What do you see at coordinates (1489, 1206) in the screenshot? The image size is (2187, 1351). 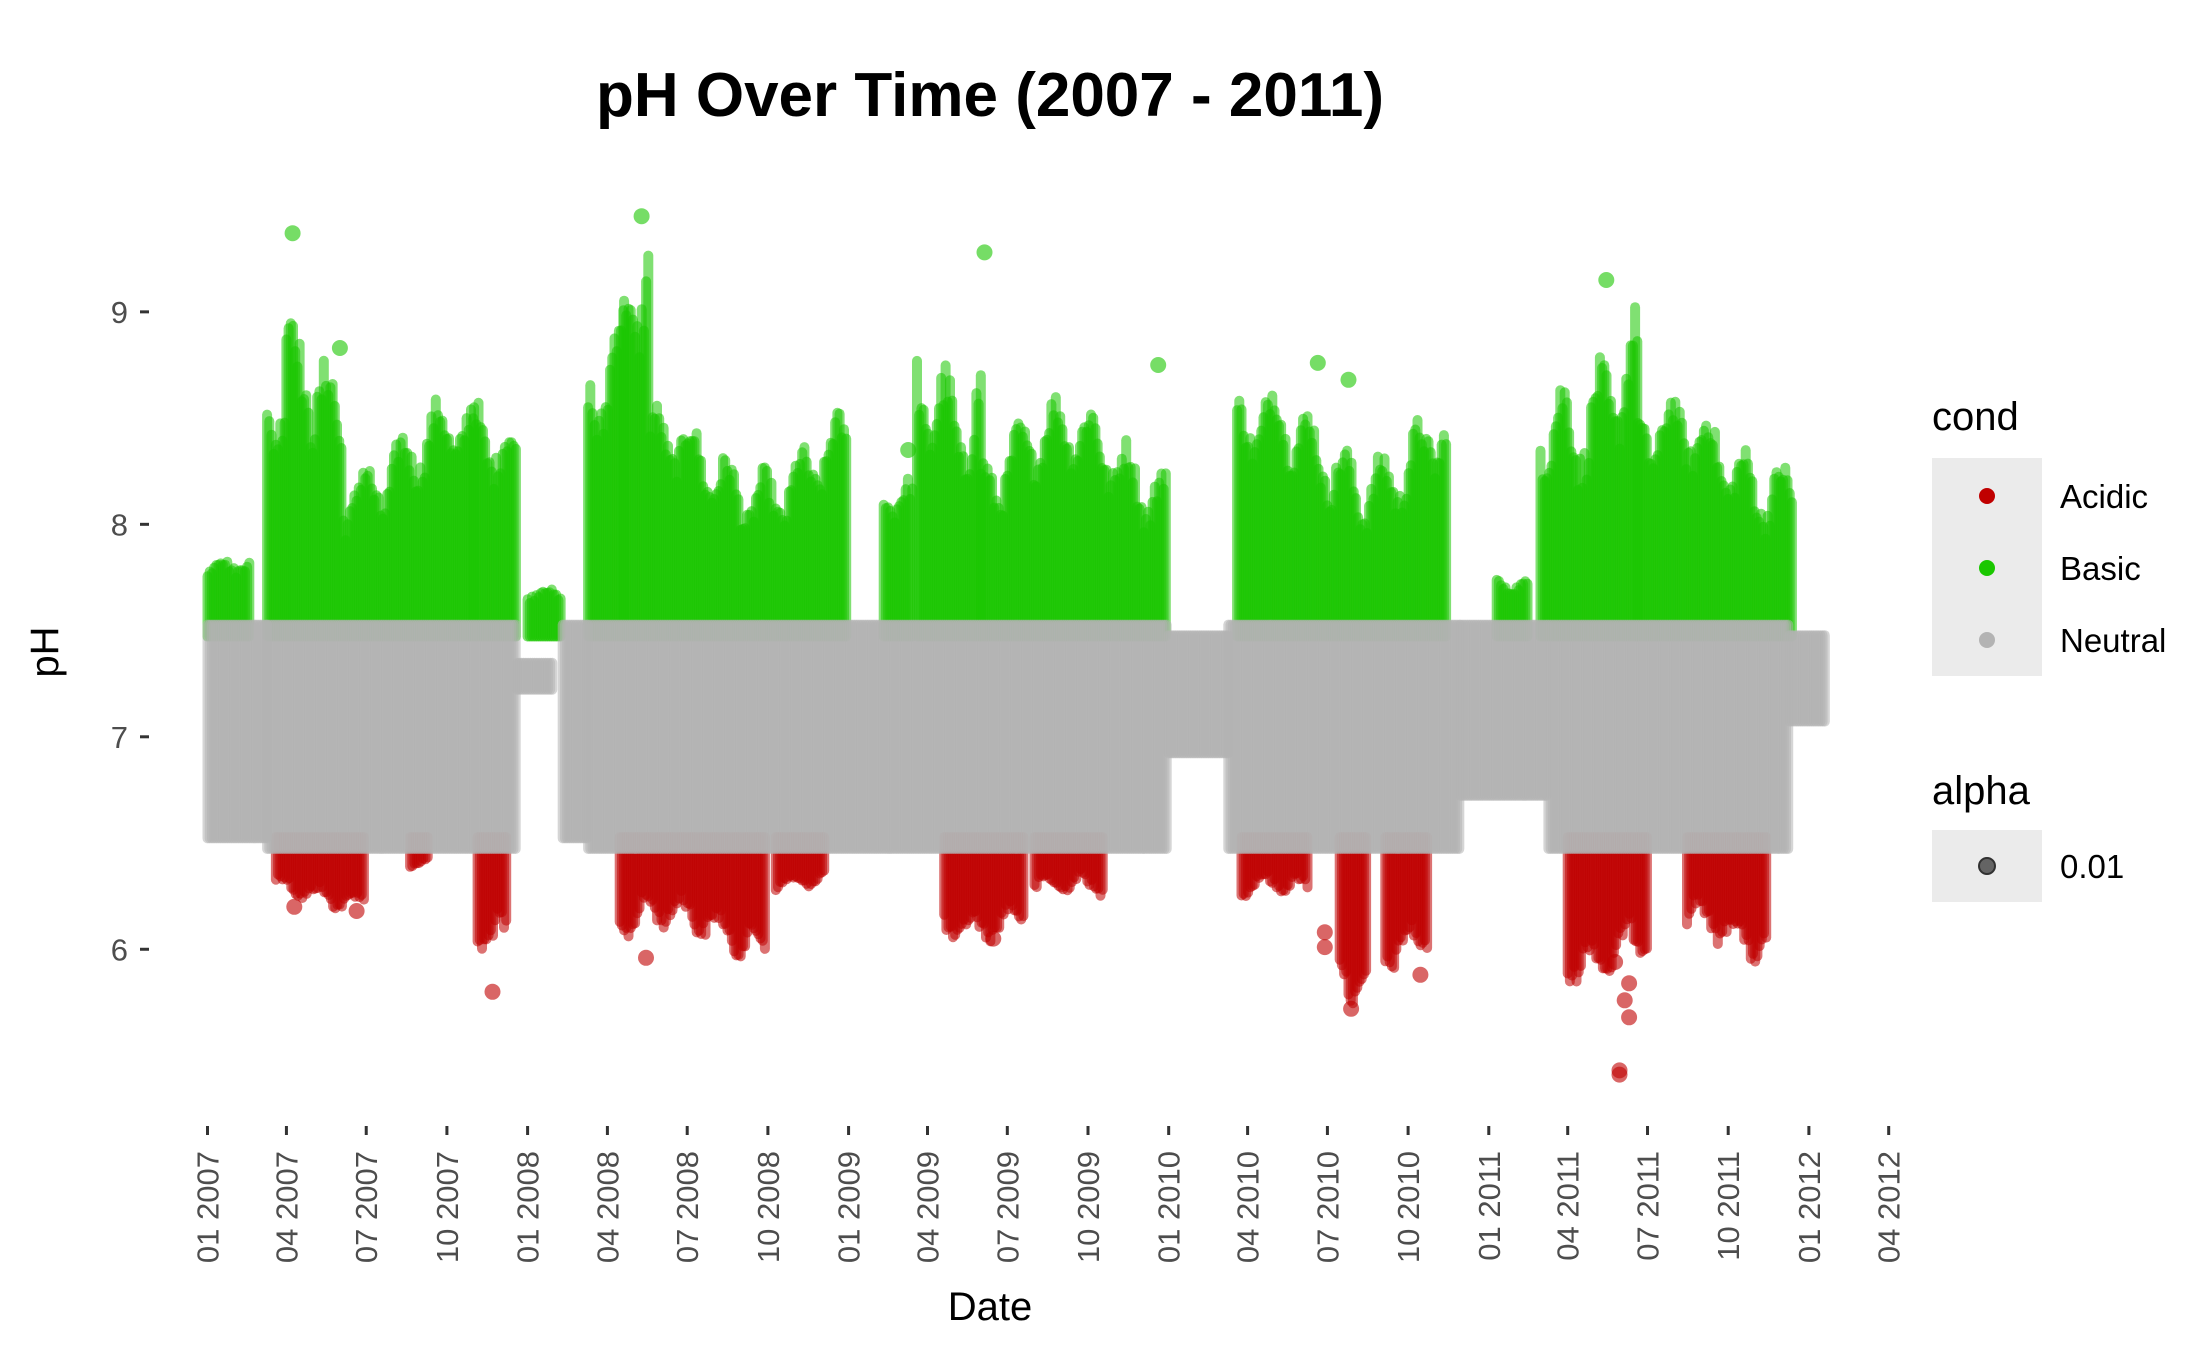 I see `x-tick-label: 01 2011` at bounding box center [1489, 1206].